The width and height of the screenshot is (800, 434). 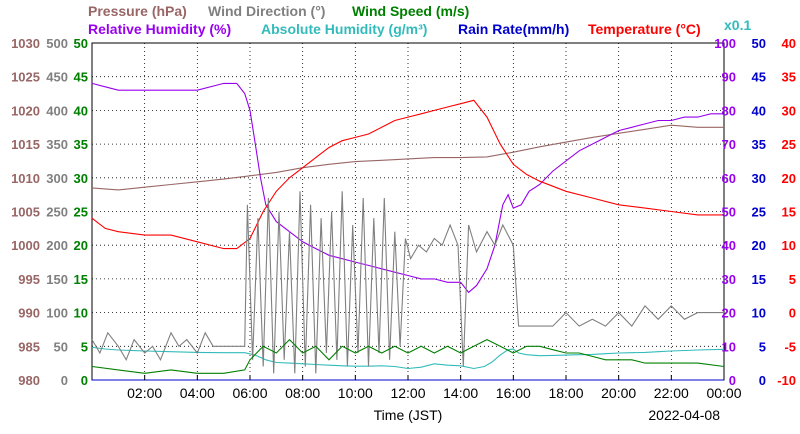 What do you see at coordinates (57, 245) in the screenshot?
I see `y-tick-label: 200` at bounding box center [57, 245].